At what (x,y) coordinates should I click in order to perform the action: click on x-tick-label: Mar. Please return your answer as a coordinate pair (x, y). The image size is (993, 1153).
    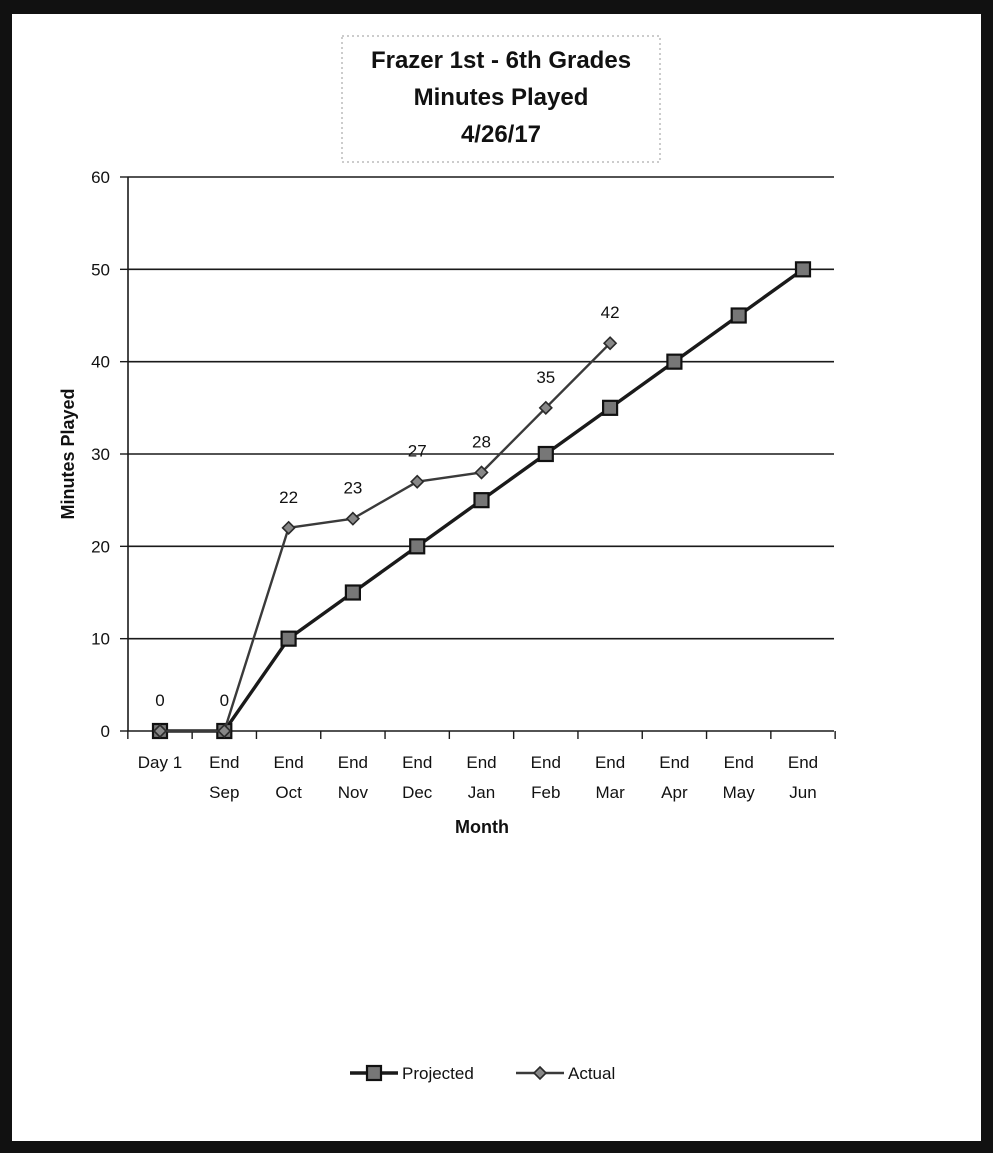
    Looking at the image, I should click on (610, 792).